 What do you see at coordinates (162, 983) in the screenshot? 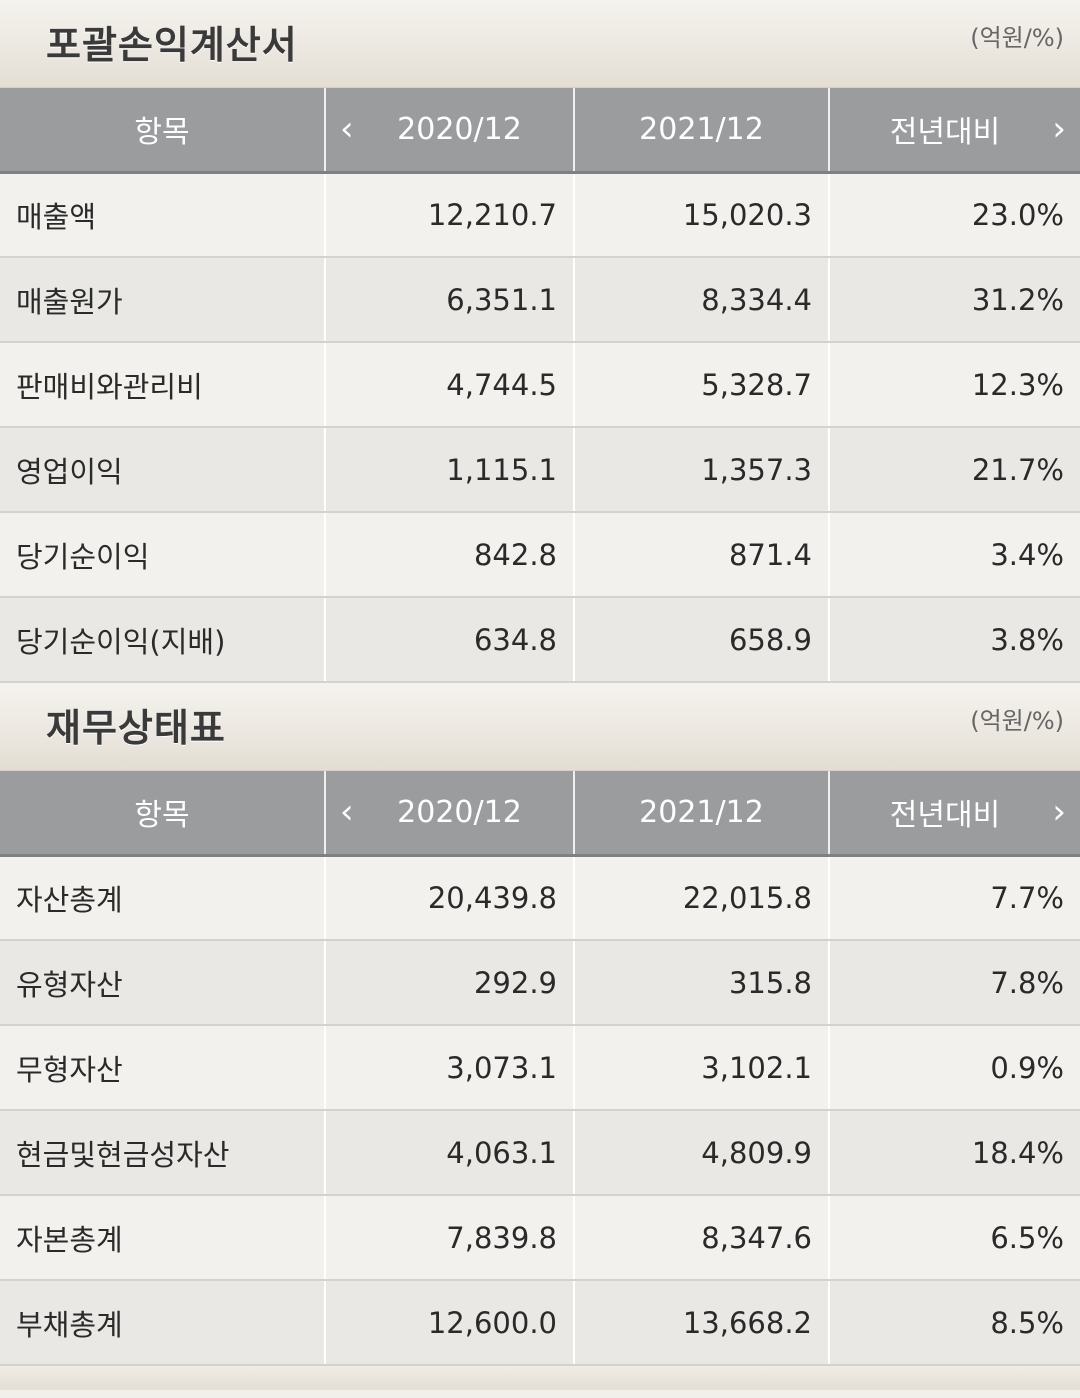
I see `row-label: 유형자산` at bounding box center [162, 983].